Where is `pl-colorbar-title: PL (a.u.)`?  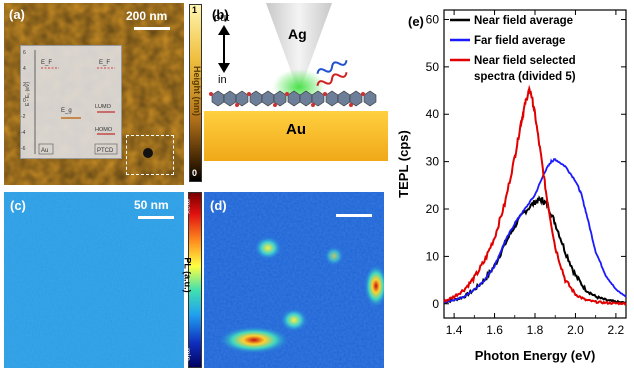
pl-colorbar-title: PL (a.u.) is located at coordinates (187, 275).